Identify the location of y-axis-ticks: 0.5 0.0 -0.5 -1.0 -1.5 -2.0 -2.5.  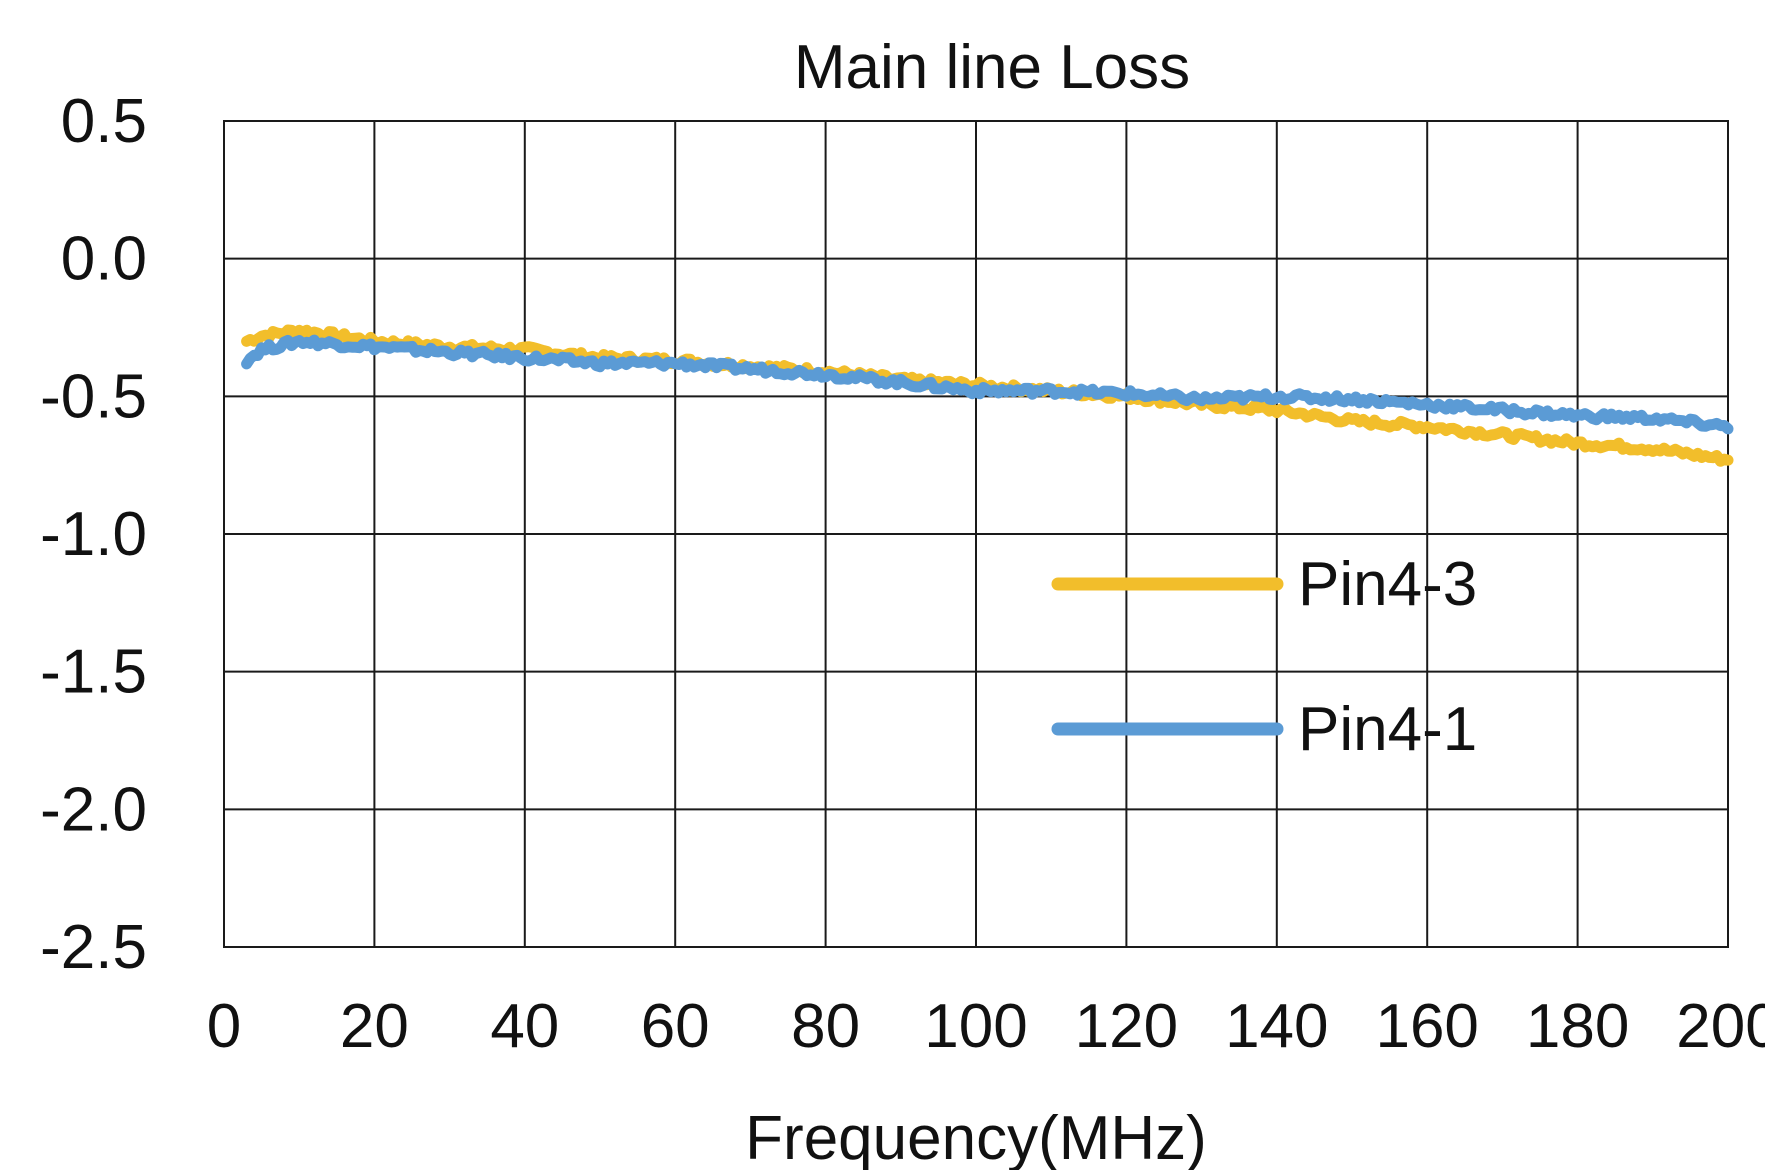
(93, 534).